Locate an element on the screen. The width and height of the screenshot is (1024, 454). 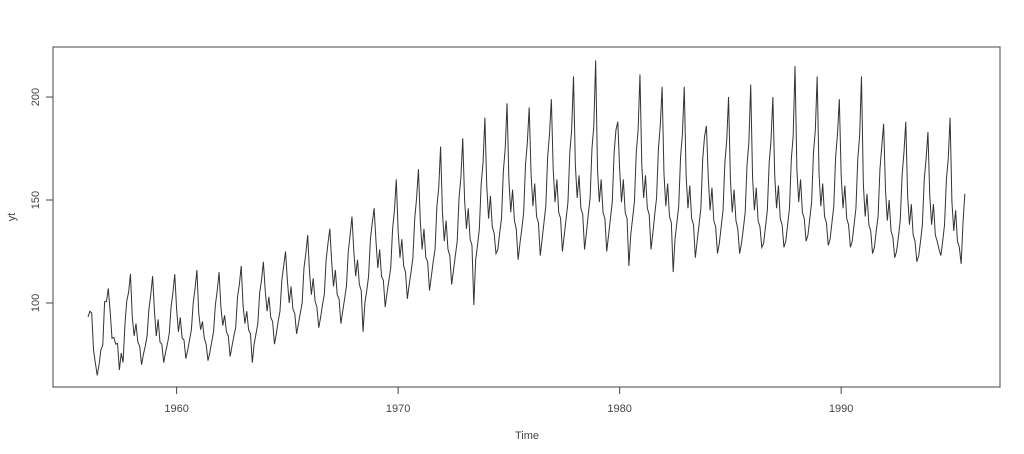
x-axis-label: Time is located at coordinates (527, 436).